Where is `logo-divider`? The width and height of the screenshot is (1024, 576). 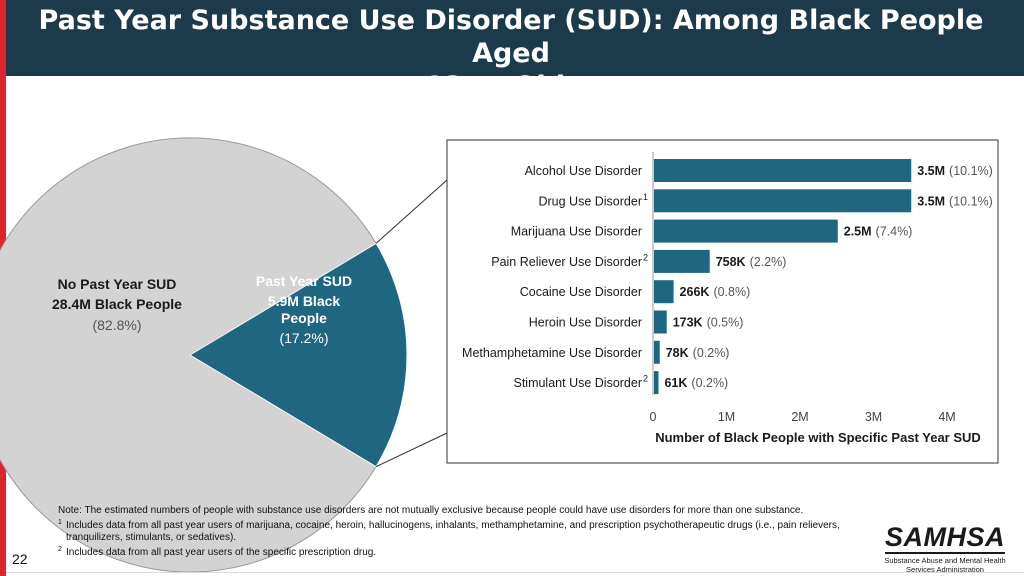 logo-divider is located at coordinates (945, 553).